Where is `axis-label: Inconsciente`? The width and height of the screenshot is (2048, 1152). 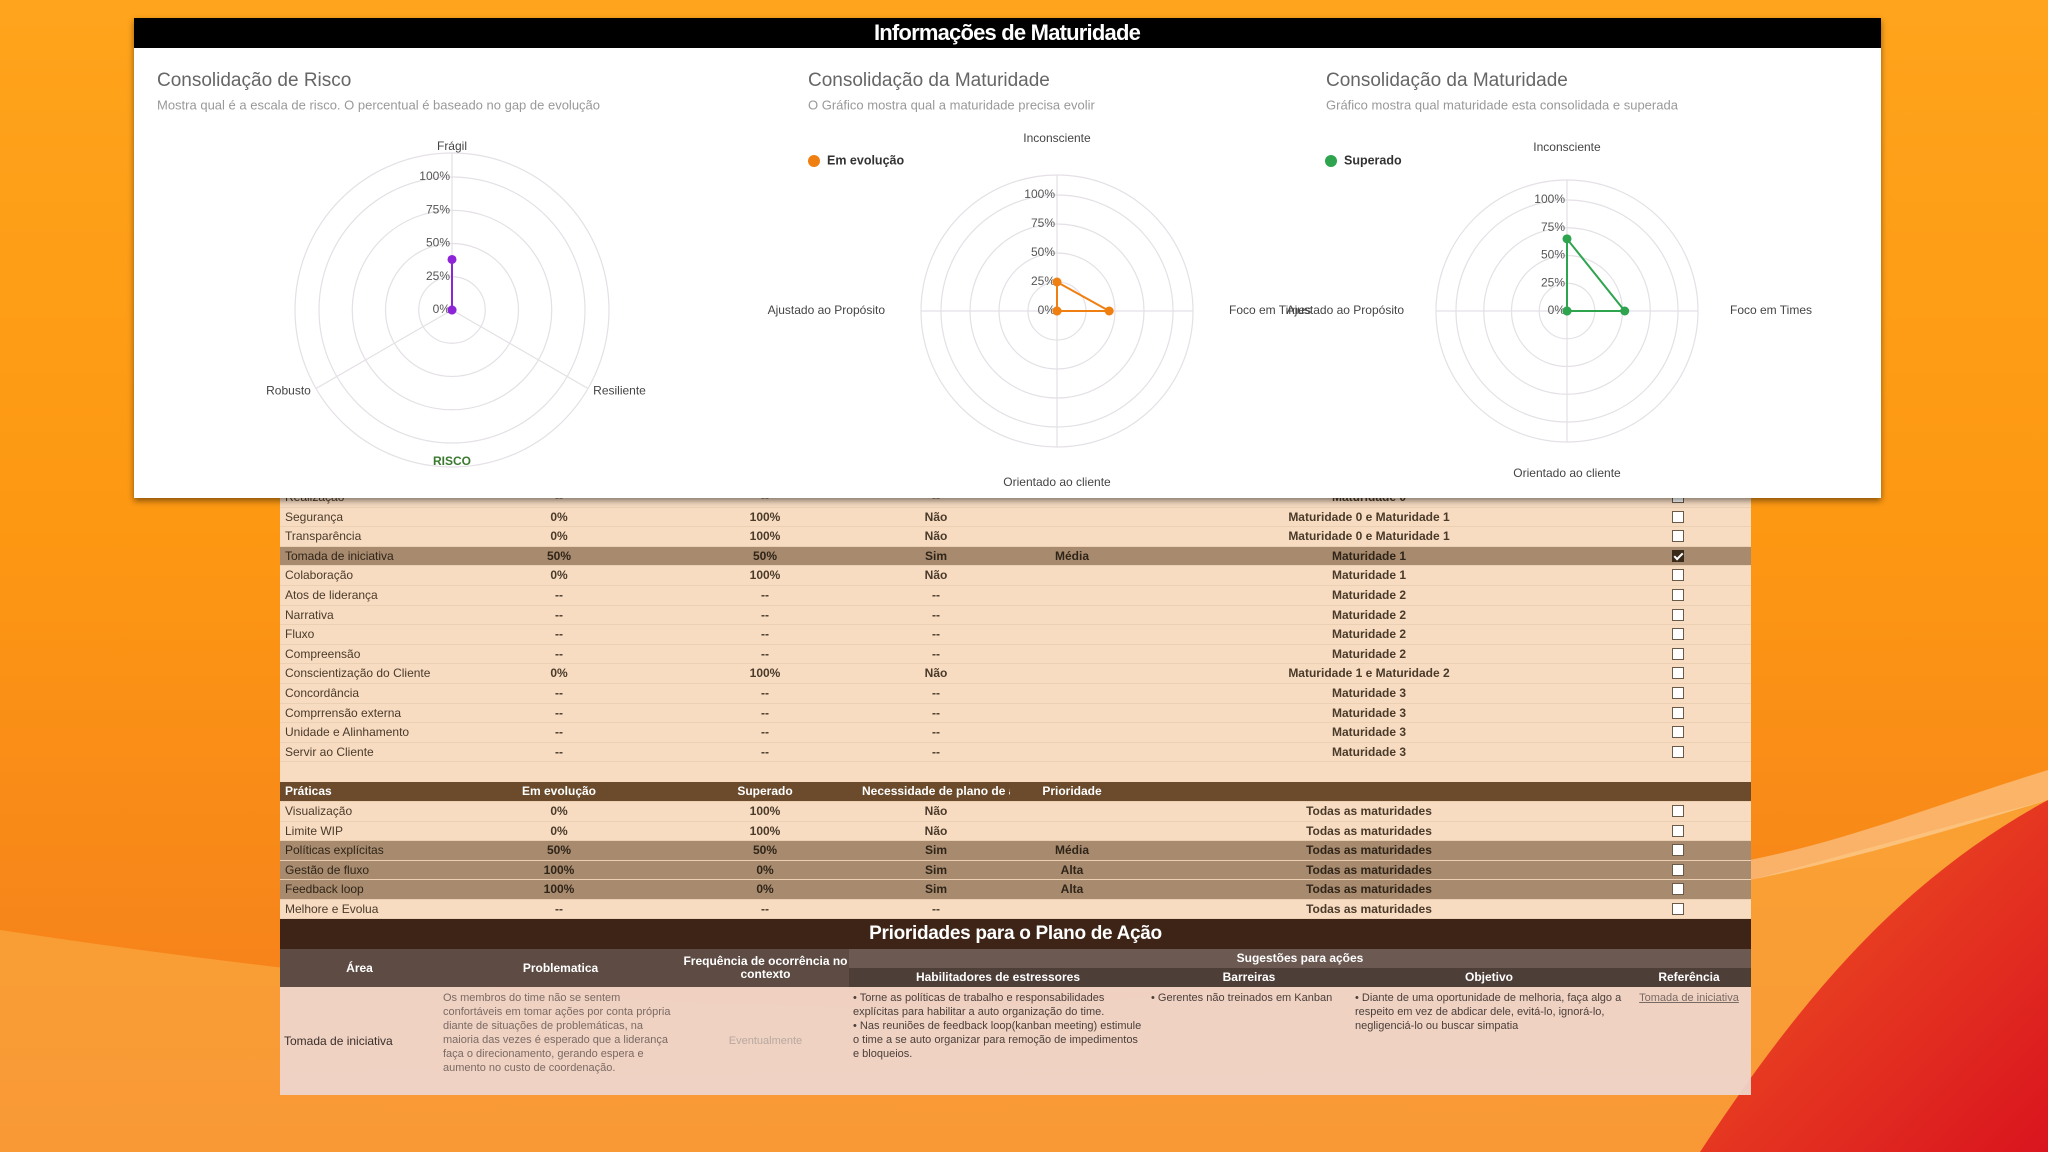 axis-label: Inconsciente is located at coordinates (1057, 138).